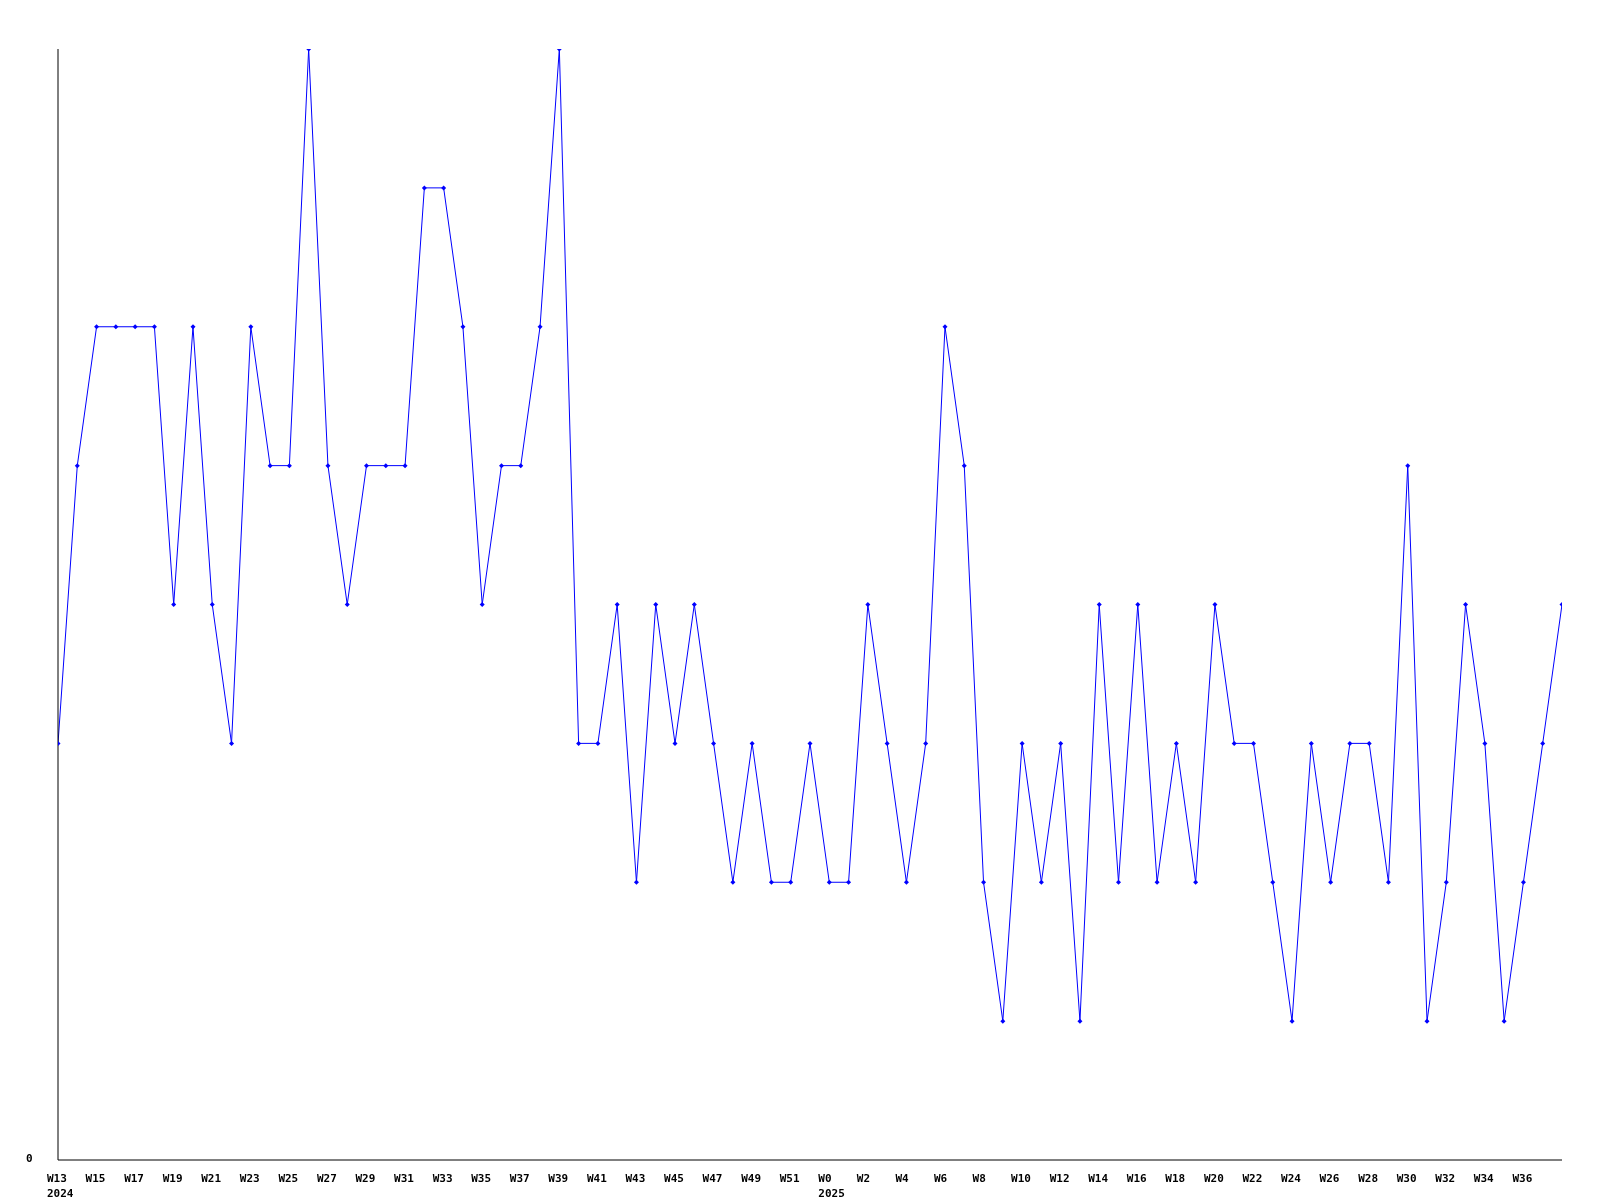  What do you see at coordinates (1368, 1178) in the screenshot?
I see `x-tick-label: W28` at bounding box center [1368, 1178].